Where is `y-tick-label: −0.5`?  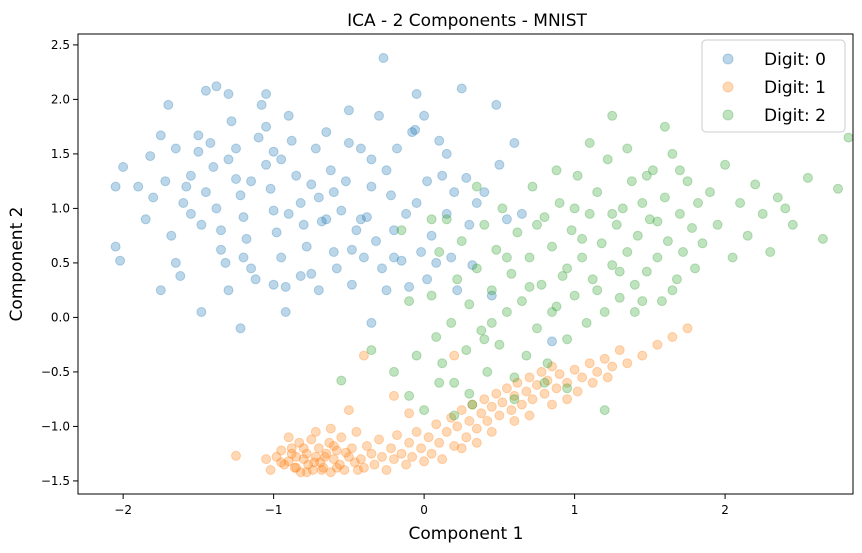
y-tick-label: −0.5 is located at coordinates (55, 372).